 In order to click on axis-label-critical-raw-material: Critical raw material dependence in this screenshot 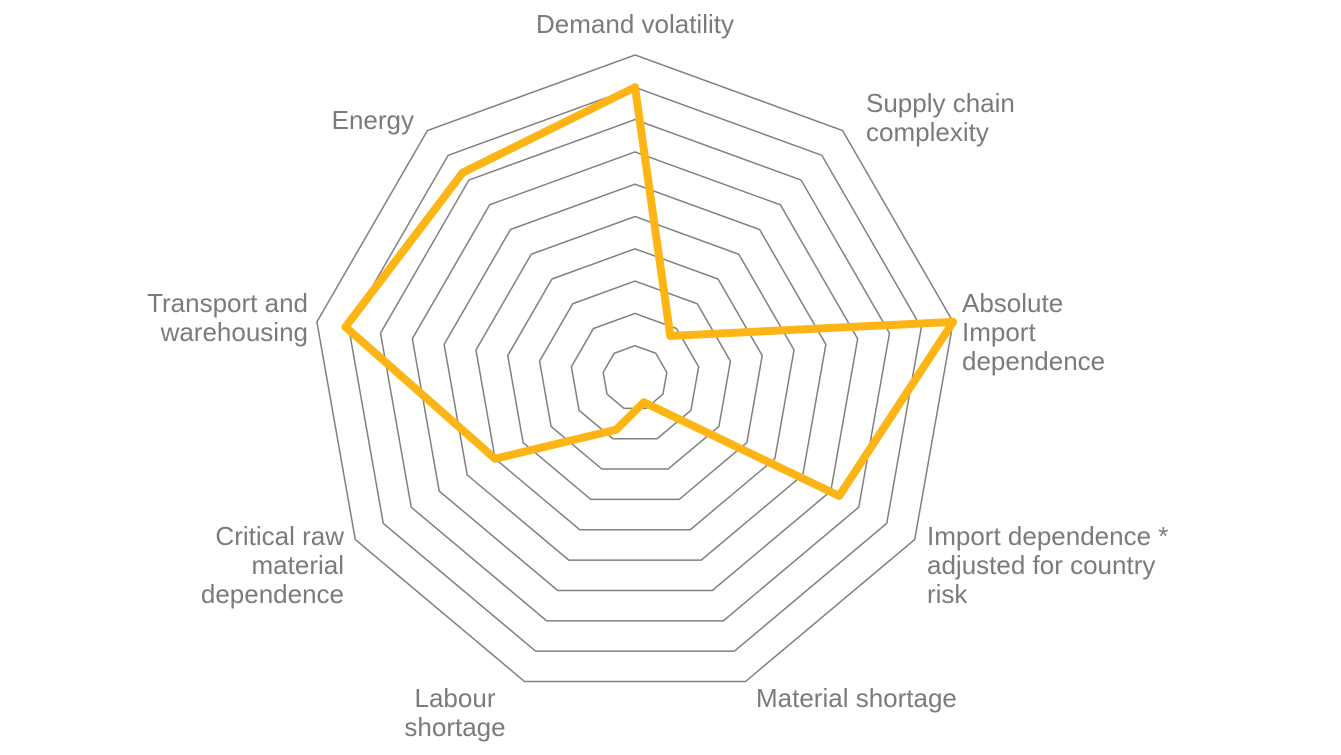, I will do `click(272, 565)`.